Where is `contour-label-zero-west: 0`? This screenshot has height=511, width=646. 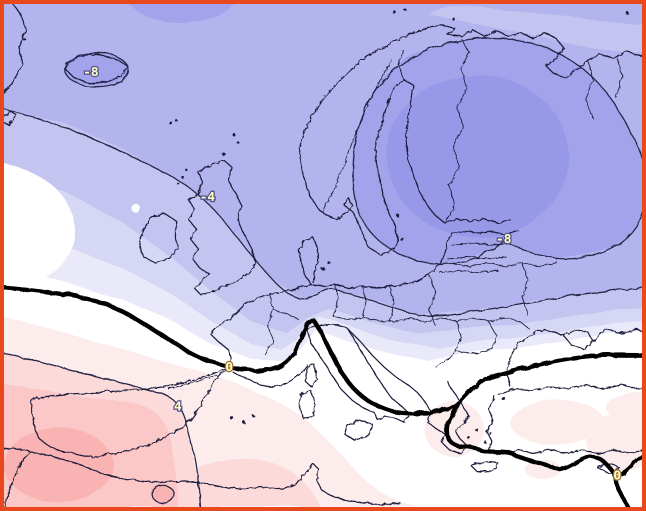 contour-label-zero-west: 0 is located at coordinates (229, 367).